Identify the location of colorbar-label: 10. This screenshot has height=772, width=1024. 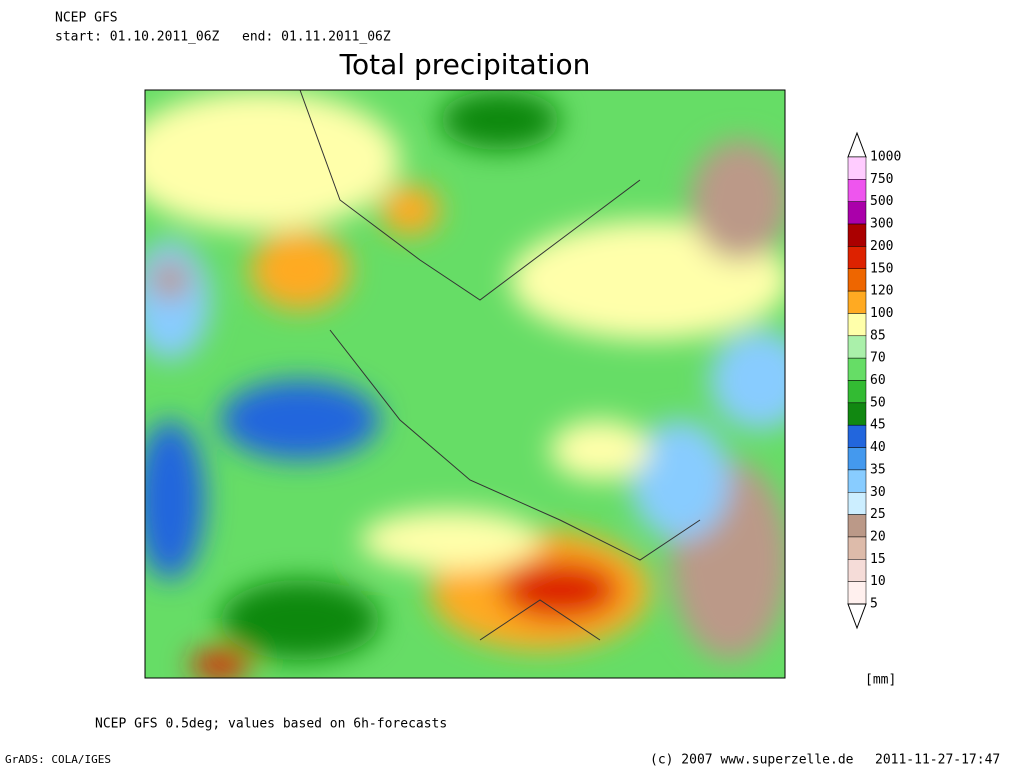
(878, 581).